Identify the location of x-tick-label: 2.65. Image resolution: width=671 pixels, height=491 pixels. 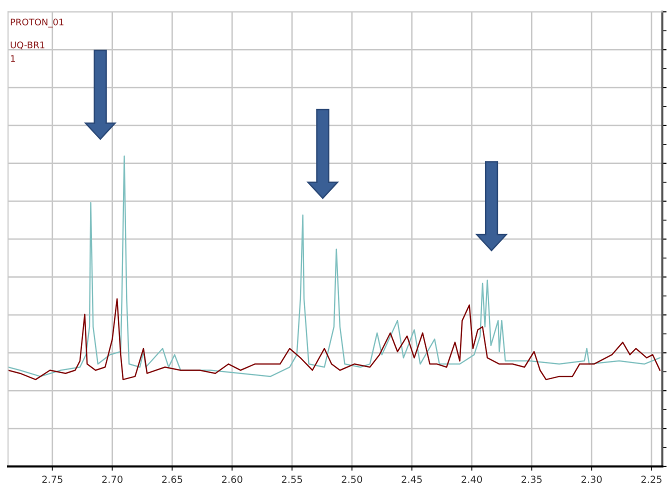
(172, 480).